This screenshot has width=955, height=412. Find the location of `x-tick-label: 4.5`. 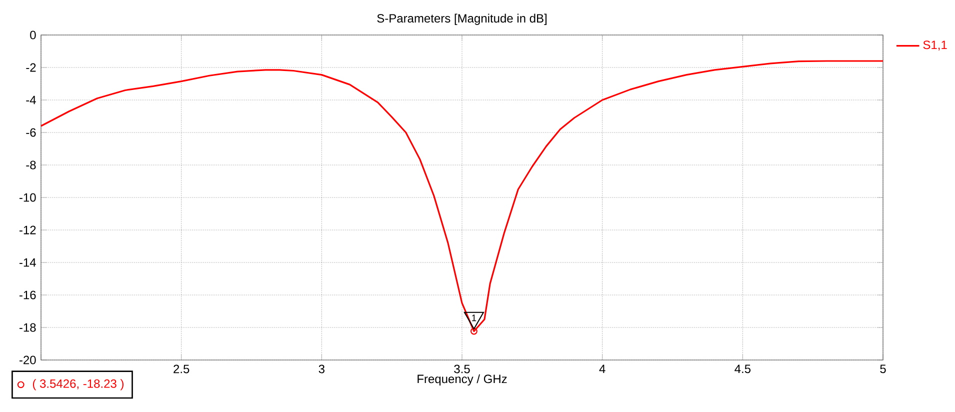

x-tick-label: 4.5 is located at coordinates (742, 369).